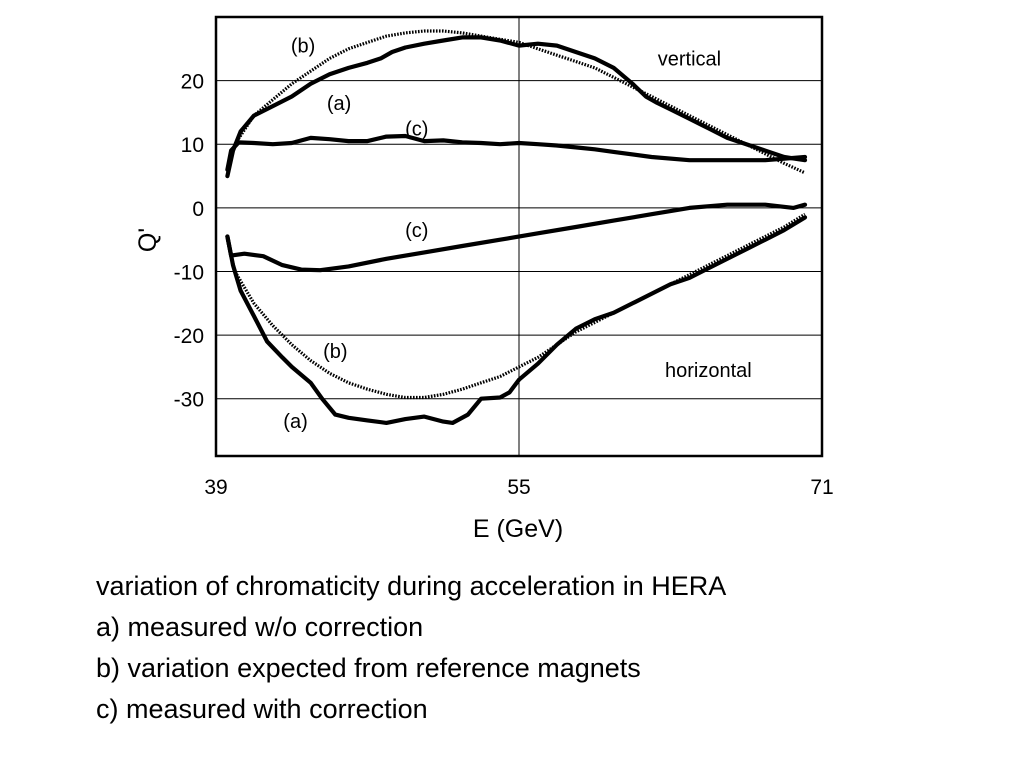 This screenshot has height=768, width=1024. Describe the element at coordinates (705, 215) in the screenshot. I see `panel-labels: vertical horizontal` at that location.